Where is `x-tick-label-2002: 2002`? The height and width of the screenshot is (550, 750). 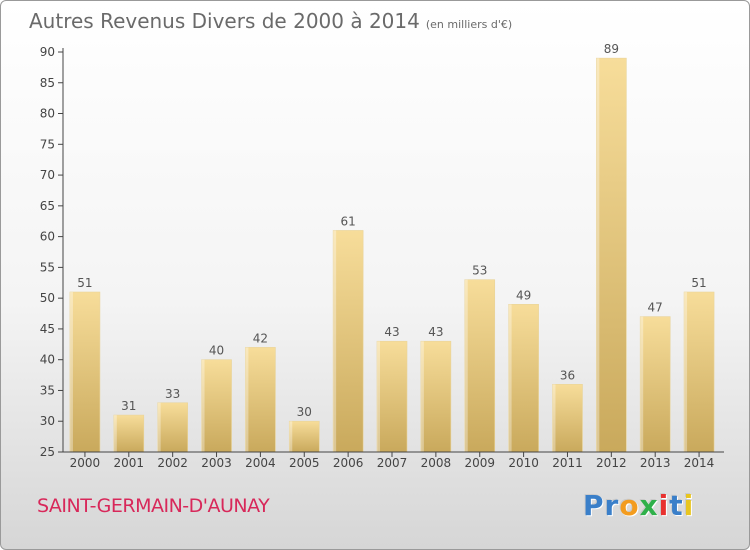
x-tick-label-2002: 2002 is located at coordinates (172, 463).